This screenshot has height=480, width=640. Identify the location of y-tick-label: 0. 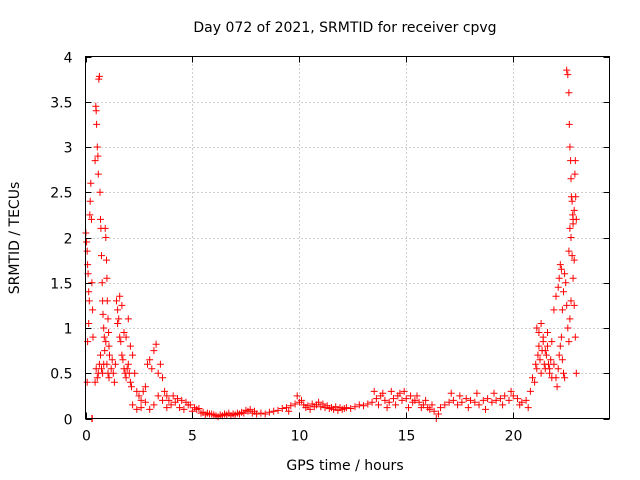
(68, 421).